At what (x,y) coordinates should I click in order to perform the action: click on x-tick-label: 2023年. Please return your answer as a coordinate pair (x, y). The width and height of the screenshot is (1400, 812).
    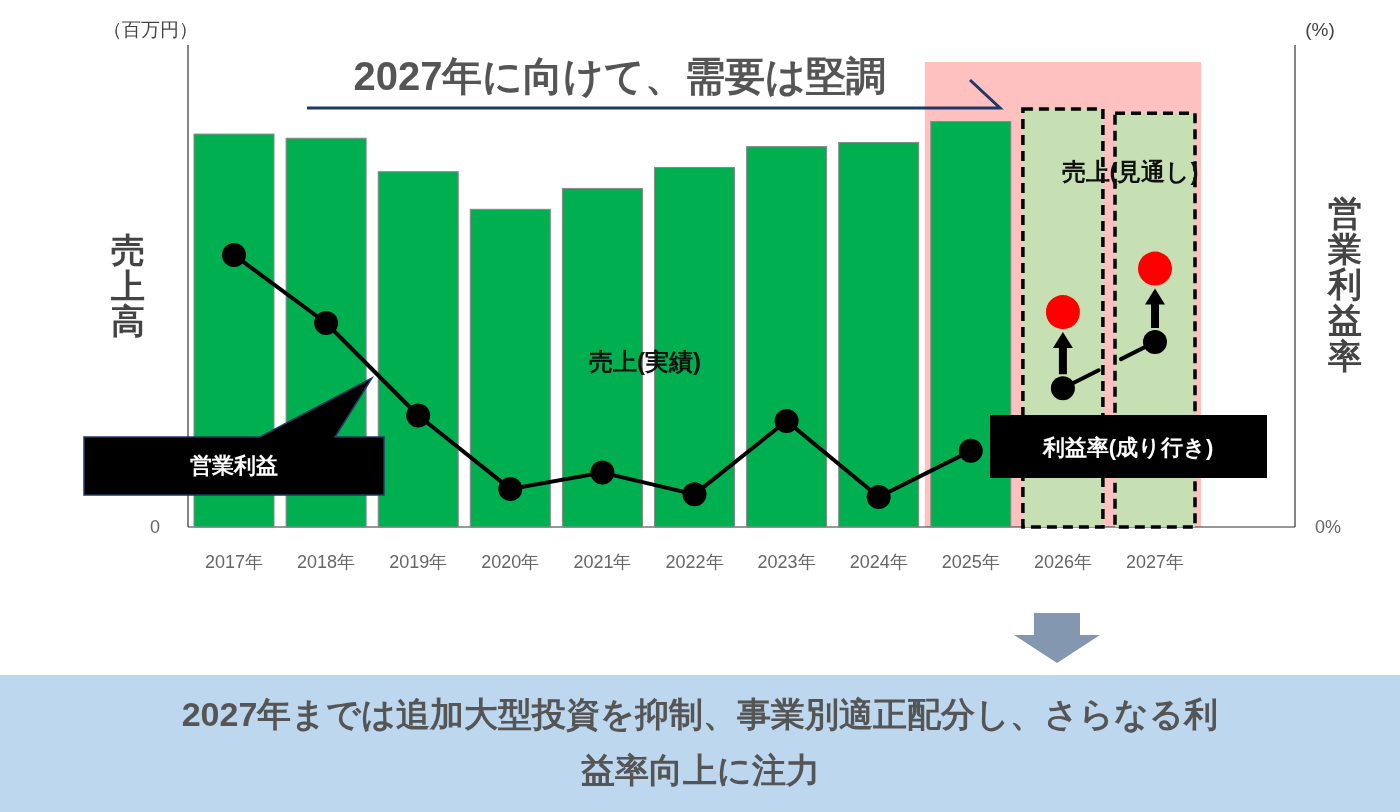
    Looking at the image, I should click on (786, 562).